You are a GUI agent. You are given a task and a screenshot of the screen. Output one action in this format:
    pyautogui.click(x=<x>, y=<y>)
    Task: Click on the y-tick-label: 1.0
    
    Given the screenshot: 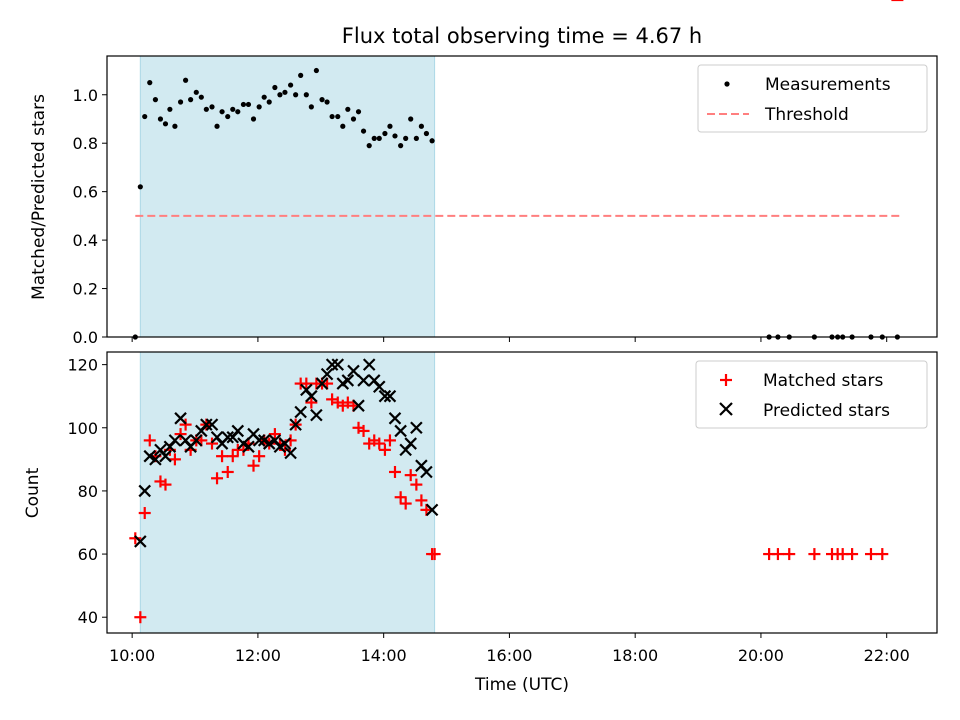 What is the action you would take?
    pyautogui.click(x=85, y=95)
    